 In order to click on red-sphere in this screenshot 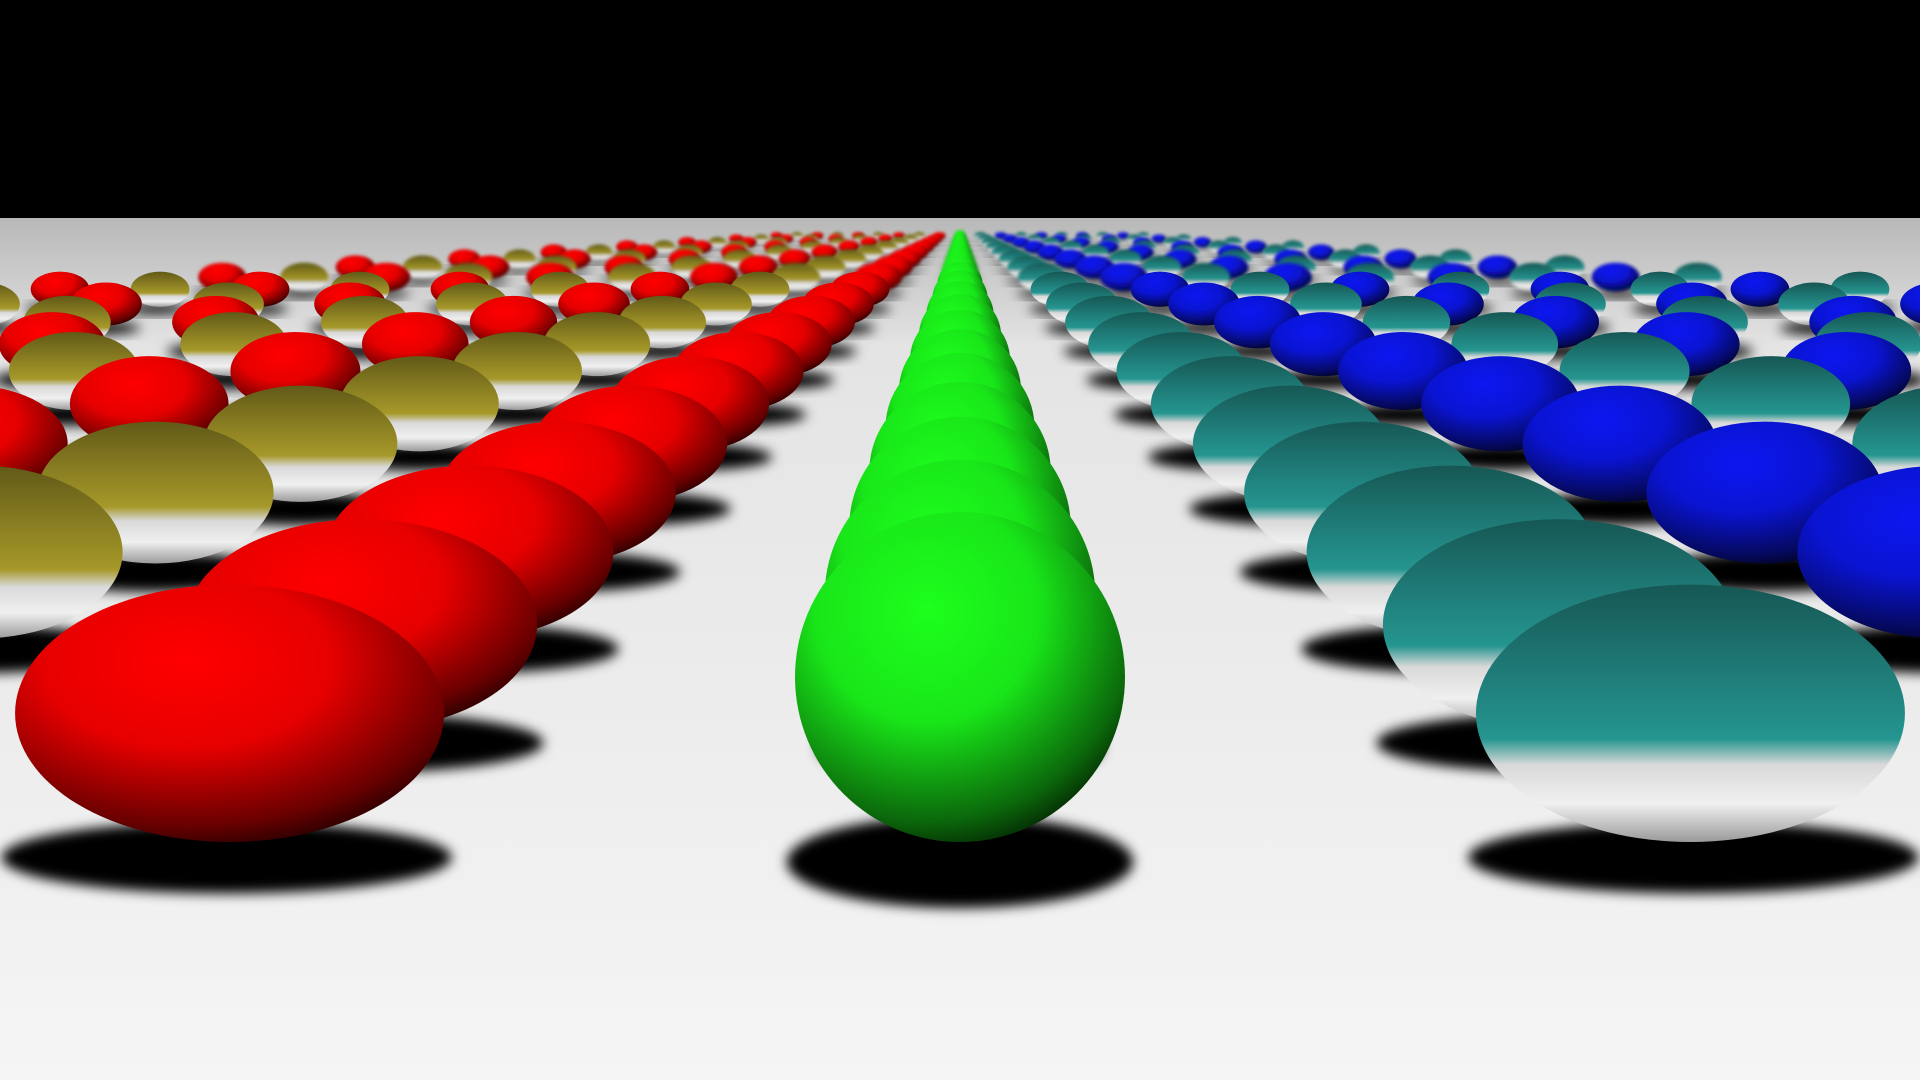, I will do `click(230, 713)`.